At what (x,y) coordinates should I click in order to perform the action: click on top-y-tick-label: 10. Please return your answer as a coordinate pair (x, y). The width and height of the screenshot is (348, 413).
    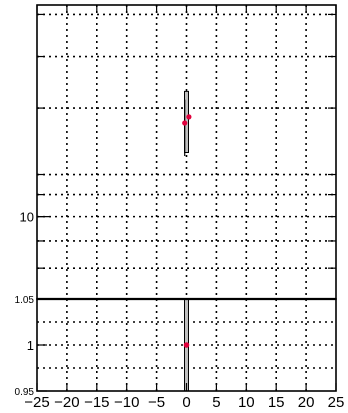
    Looking at the image, I should click on (27, 217).